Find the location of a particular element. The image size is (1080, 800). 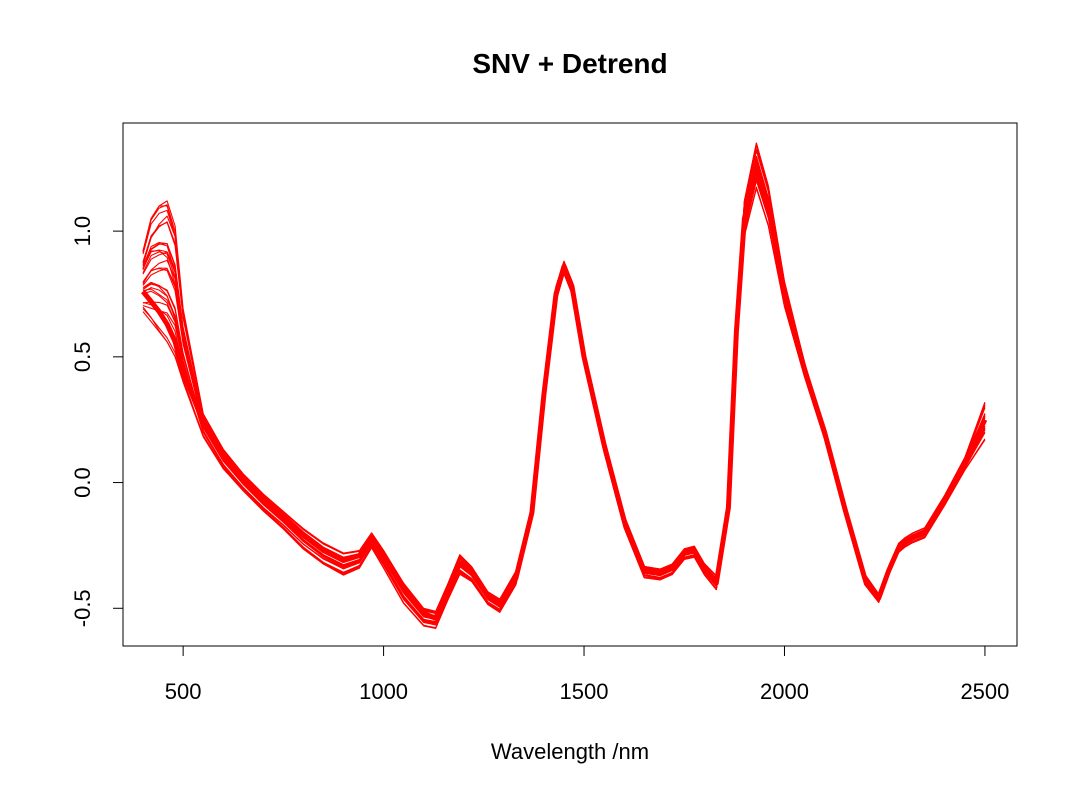

x-tick-label: 2500 is located at coordinates (984, 691).